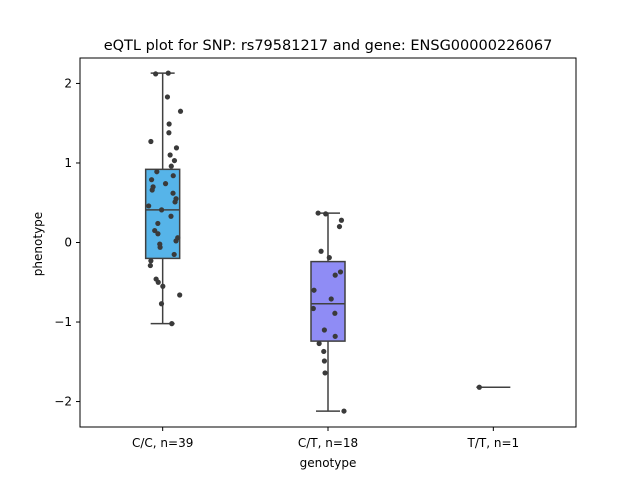  Describe the element at coordinates (68, 163) in the screenshot. I see `y-tick-label: 1` at that location.